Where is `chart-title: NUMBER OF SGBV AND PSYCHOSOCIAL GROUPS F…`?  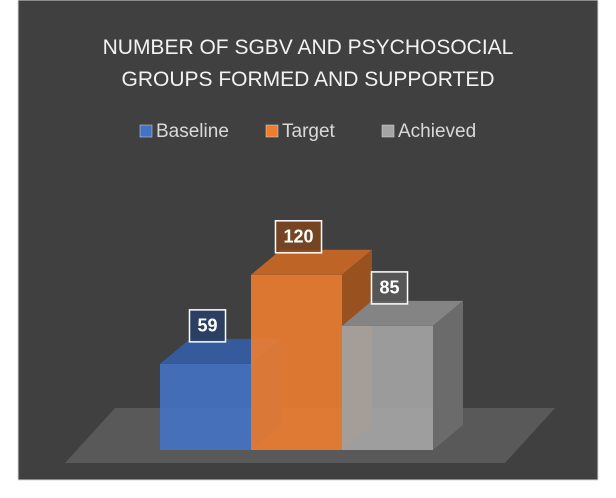
chart-title: NUMBER OF SGBV AND PSYCHOSOCIAL GROUPS F… is located at coordinates (308, 63).